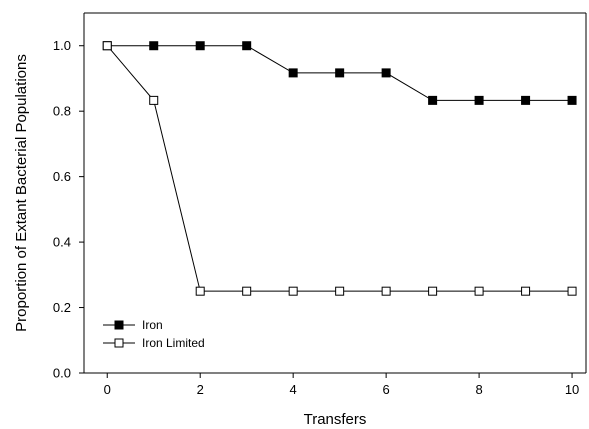  Describe the element at coordinates (62, 176) in the screenshot. I see `y-tick-label: 0.6` at that location.